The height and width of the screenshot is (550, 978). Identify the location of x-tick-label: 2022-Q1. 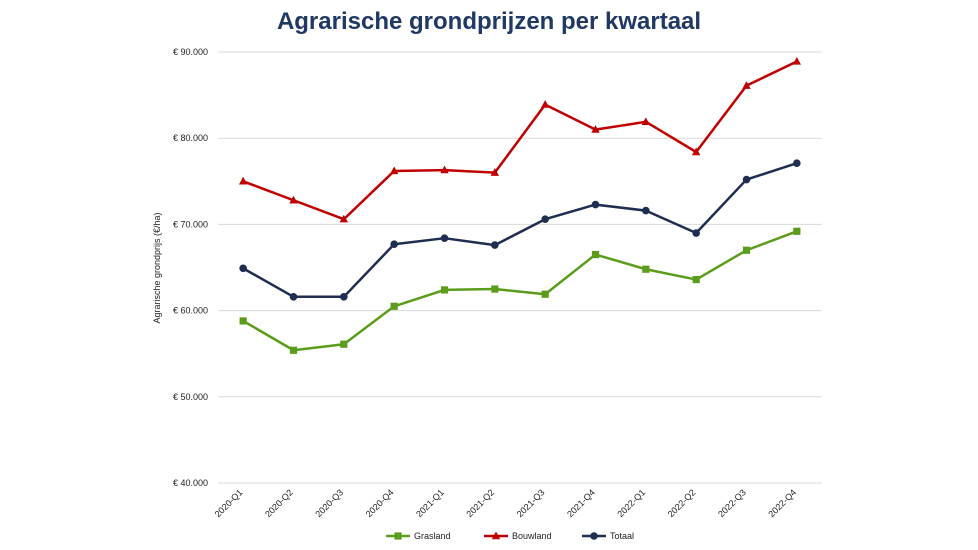
(631, 503).